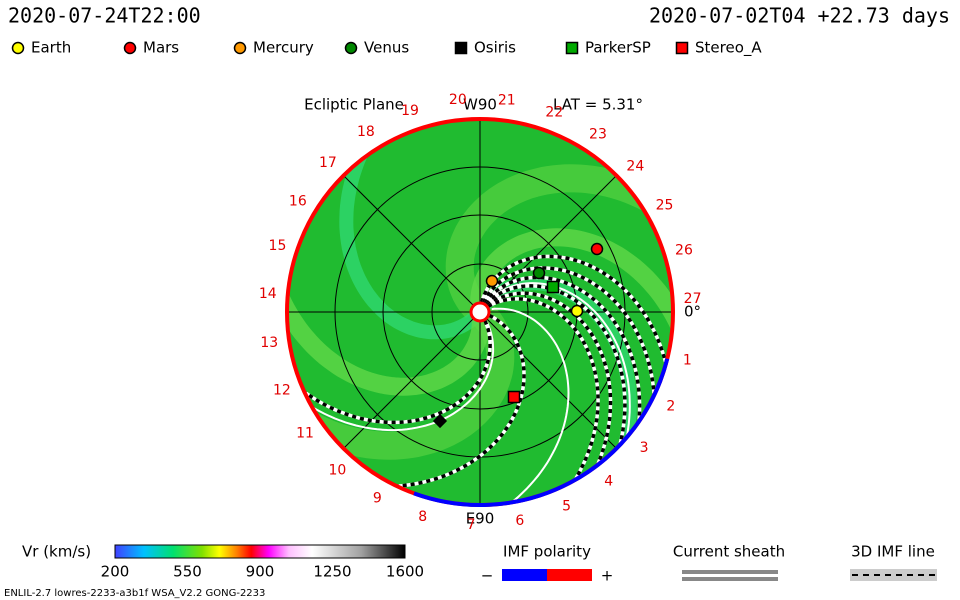 The width and height of the screenshot is (960, 600). I want to click on day-label: 17, so click(328, 163).